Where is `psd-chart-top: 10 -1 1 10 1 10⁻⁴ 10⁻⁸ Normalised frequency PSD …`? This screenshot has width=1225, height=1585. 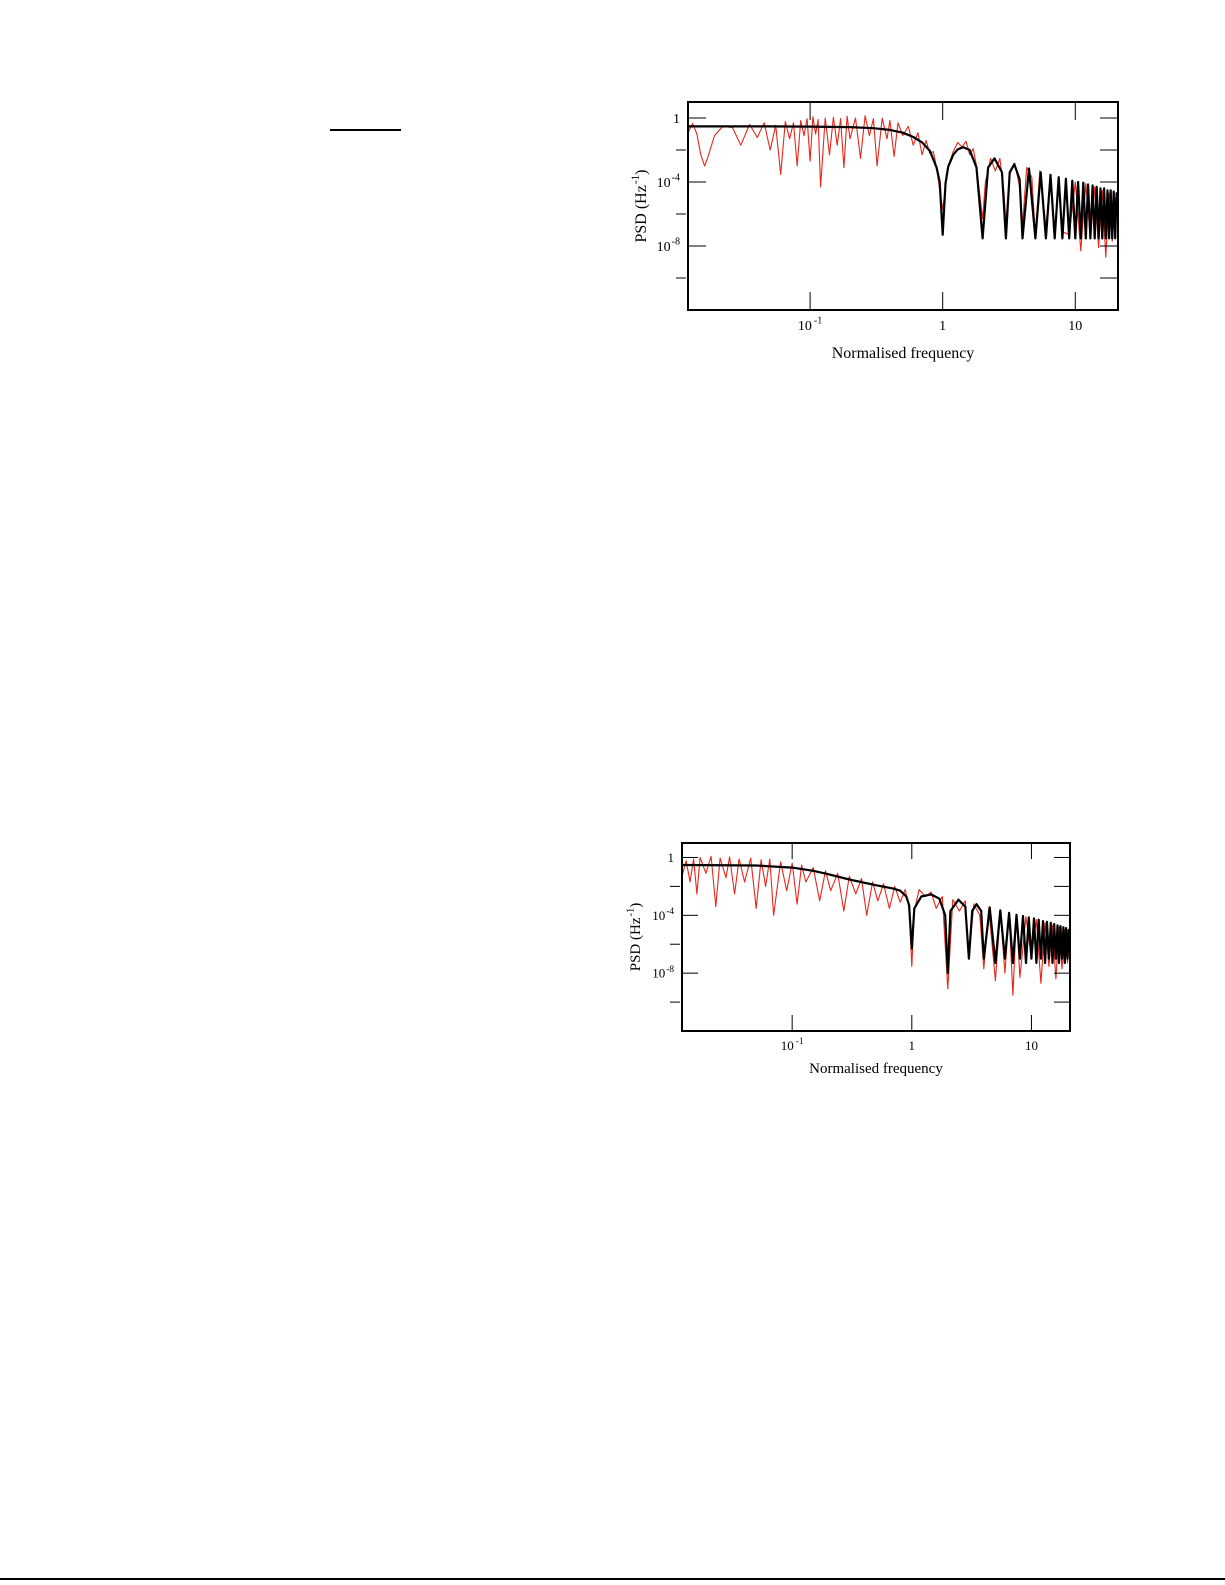 psd-chart-top: 10 -1 1 10 1 10⁻⁴ 10⁻⁸ Normalised frequency PSD … is located at coordinates (874, 231).